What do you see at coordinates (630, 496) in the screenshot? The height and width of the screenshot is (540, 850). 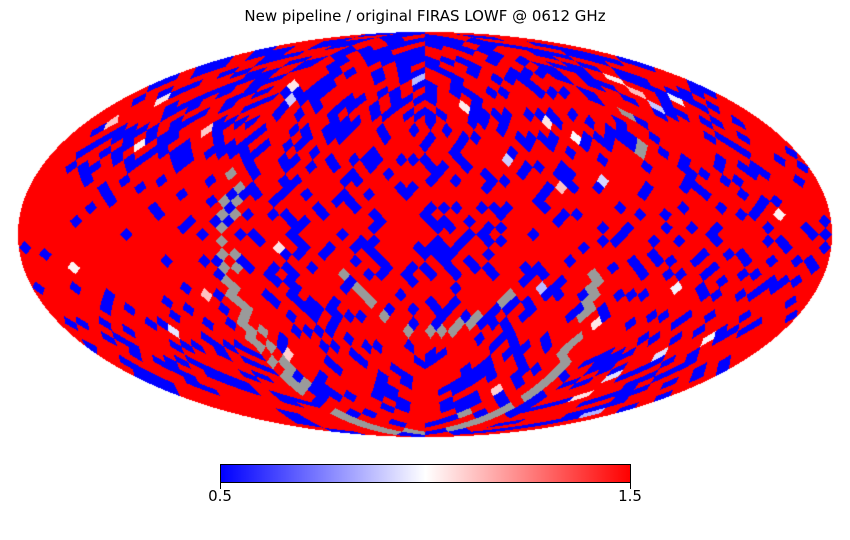 I see `colorbar-max-label: 1.5` at bounding box center [630, 496].